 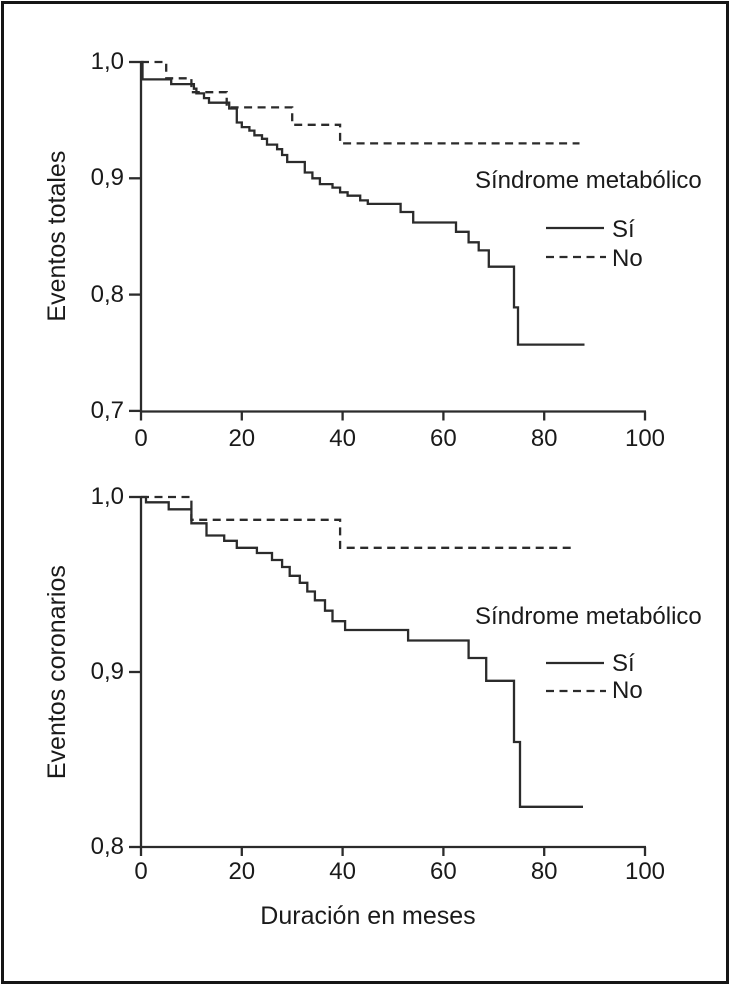 I want to click on legend-title-bottom: Síndrome metabólico, so click(x=588, y=616).